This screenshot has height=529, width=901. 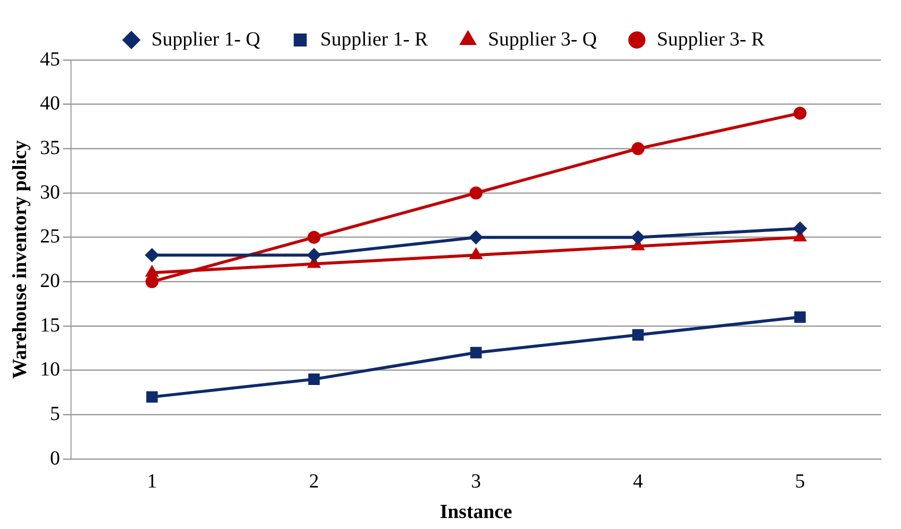 What do you see at coordinates (20, 259) in the screenshot?
I see `y-axis-title: Warehouse inventory policy` at bounding box center [20, 259].